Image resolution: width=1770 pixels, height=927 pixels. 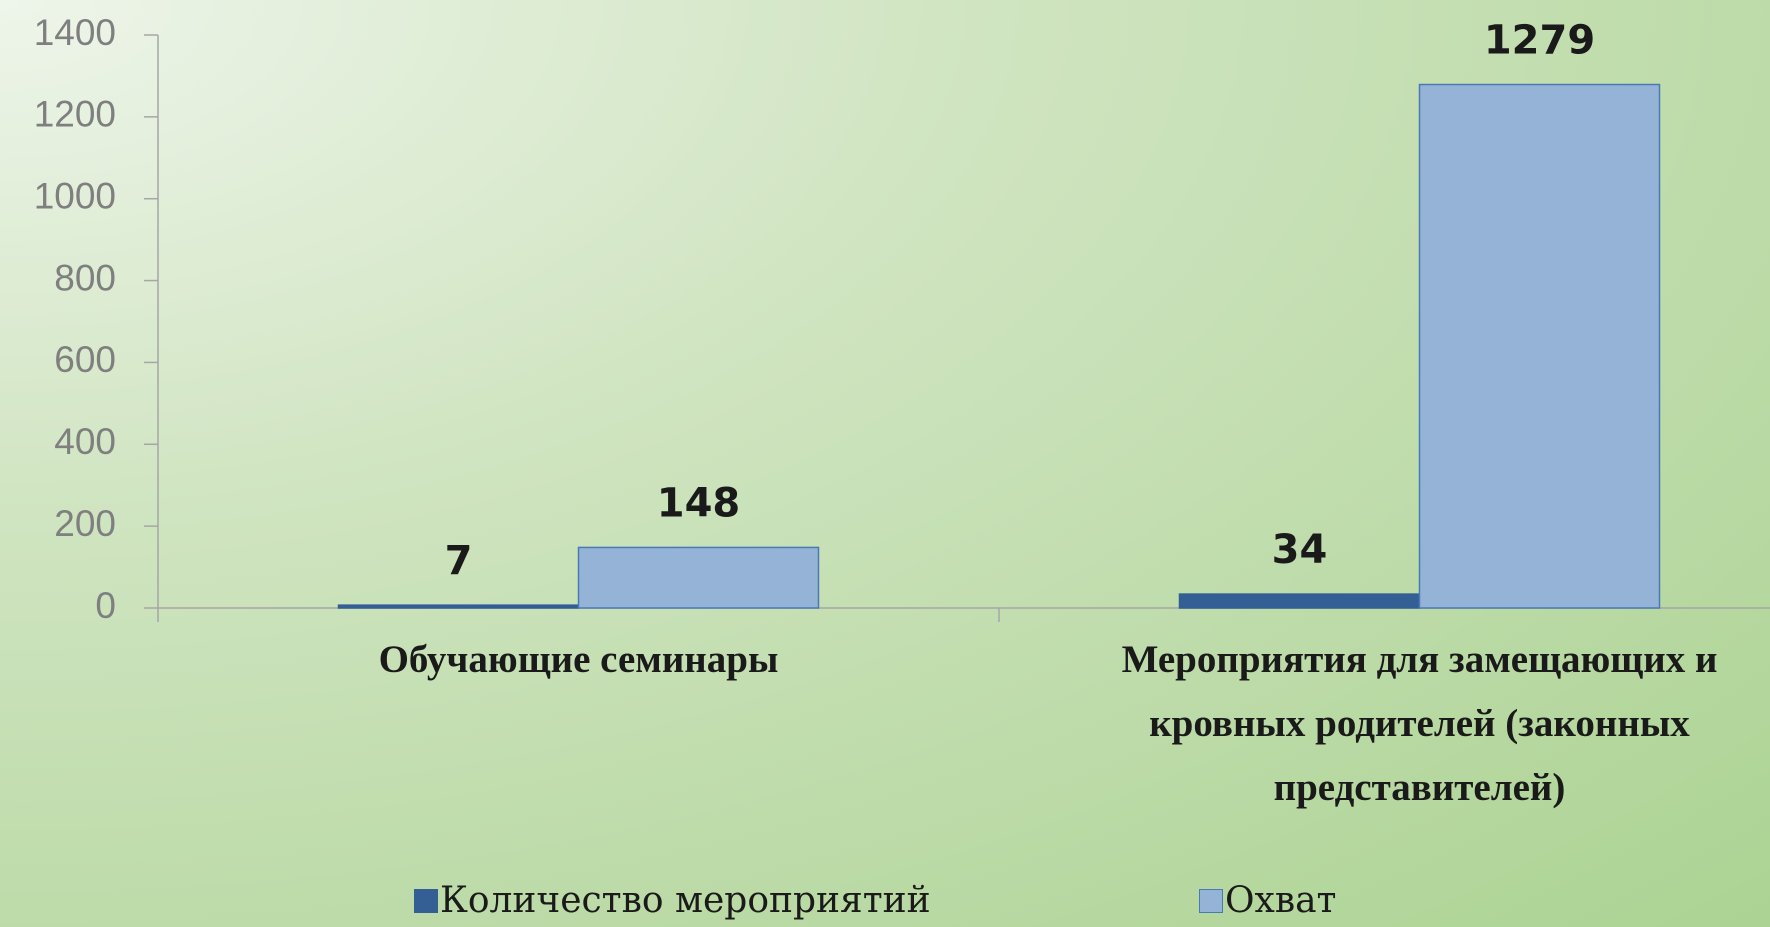 I want to click on value-label: 148, so click(x=699, y=503).